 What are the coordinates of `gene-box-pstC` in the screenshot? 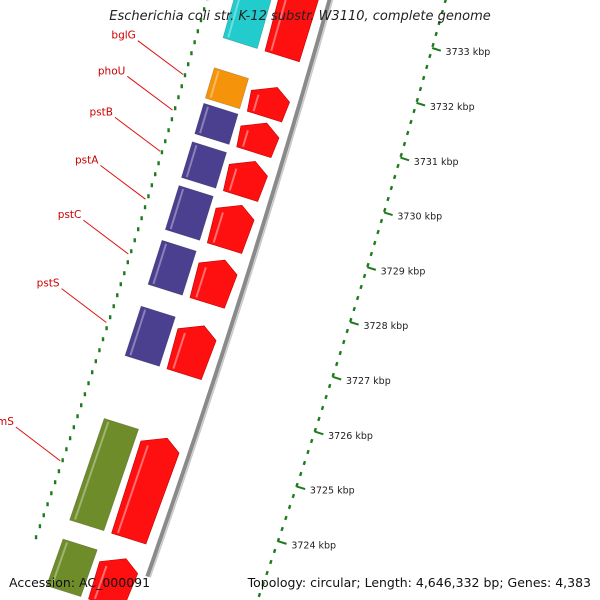 It's located at (172, 267).